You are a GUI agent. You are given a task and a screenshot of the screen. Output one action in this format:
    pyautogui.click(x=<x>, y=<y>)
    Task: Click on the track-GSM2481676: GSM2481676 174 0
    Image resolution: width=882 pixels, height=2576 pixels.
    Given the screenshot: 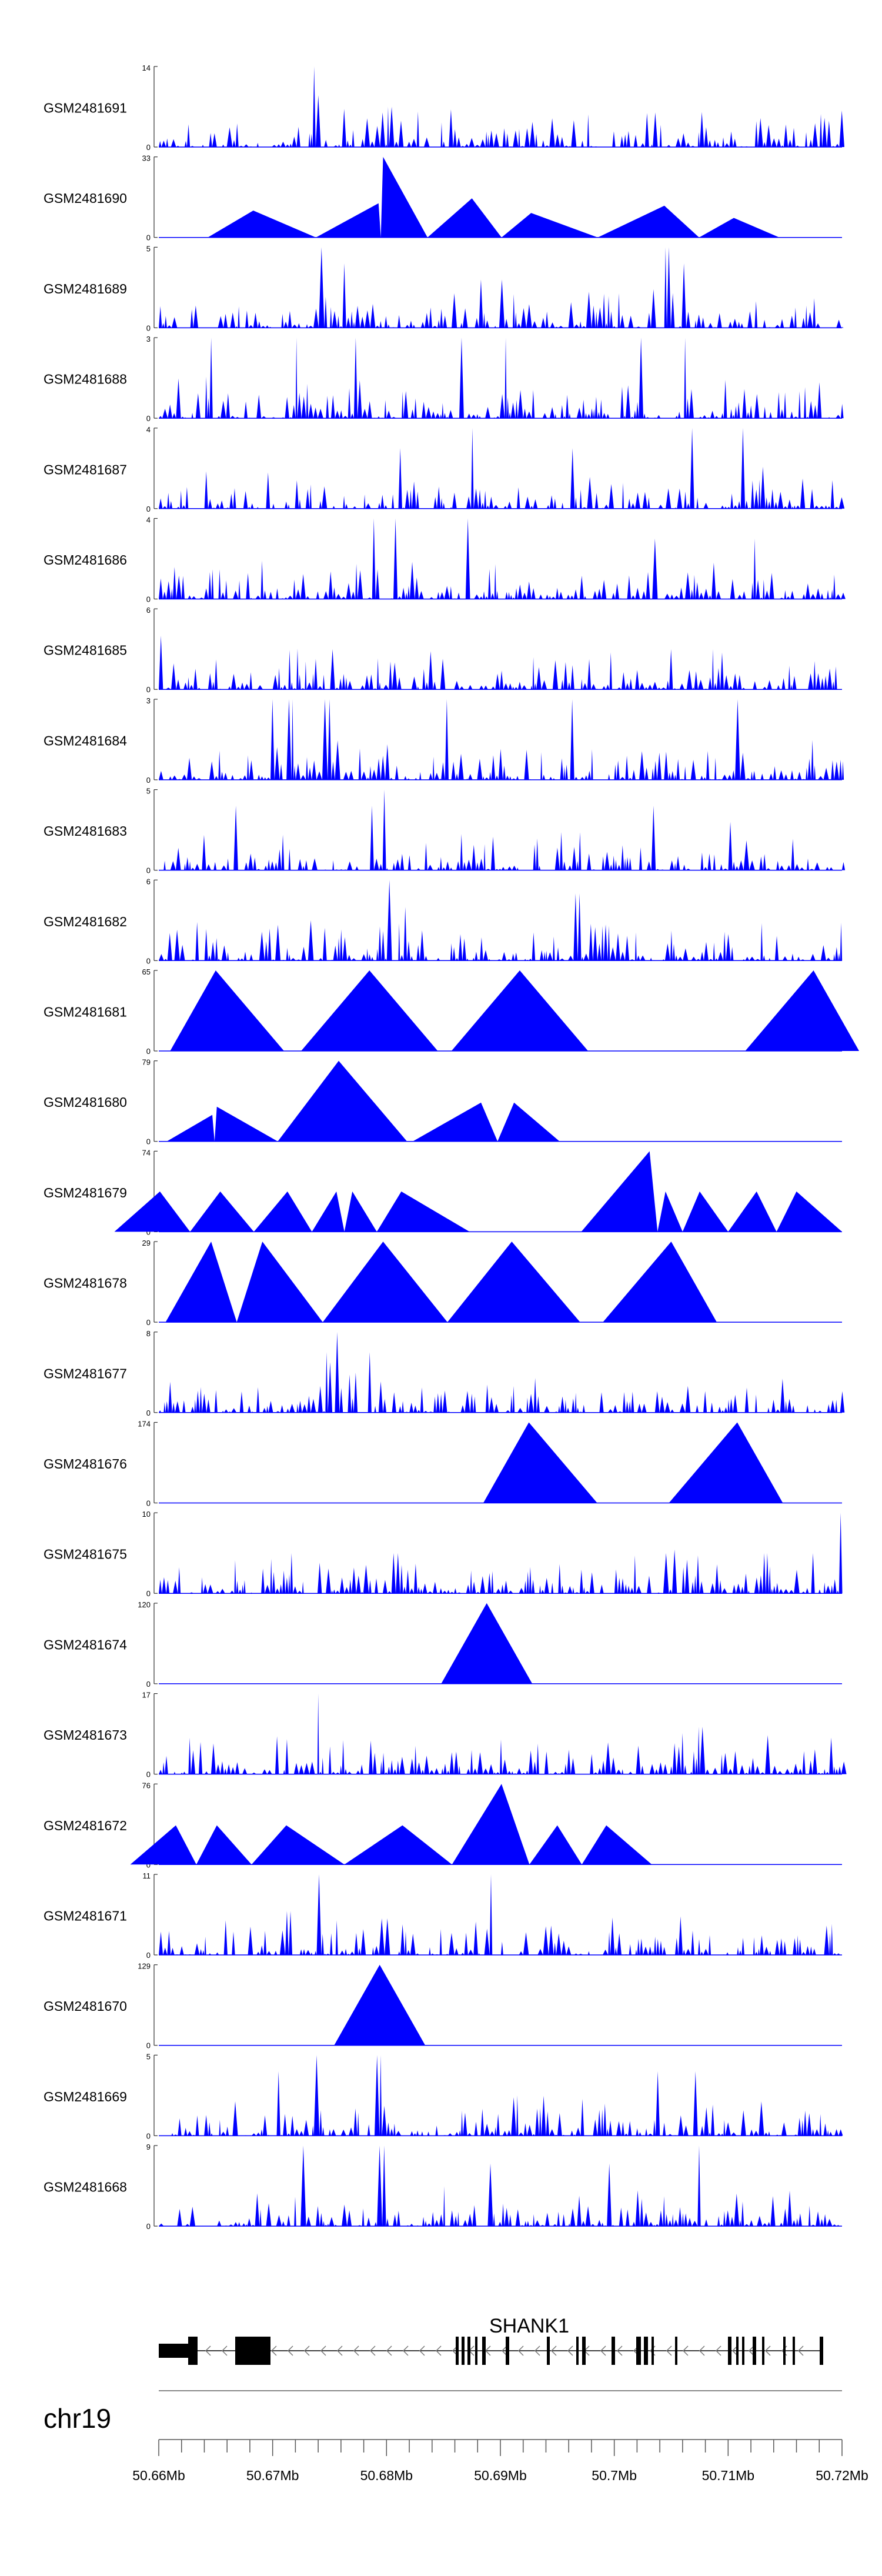 What is the action you would take?
    pyautogui.click(x=443, y=1464)
    